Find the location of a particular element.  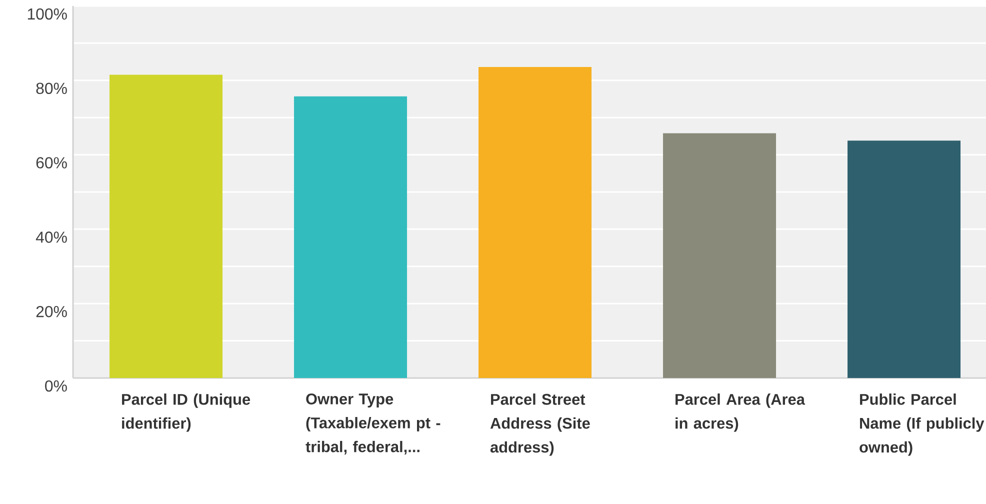

y-tick-label: 20% is located at coordinates (51, 312).